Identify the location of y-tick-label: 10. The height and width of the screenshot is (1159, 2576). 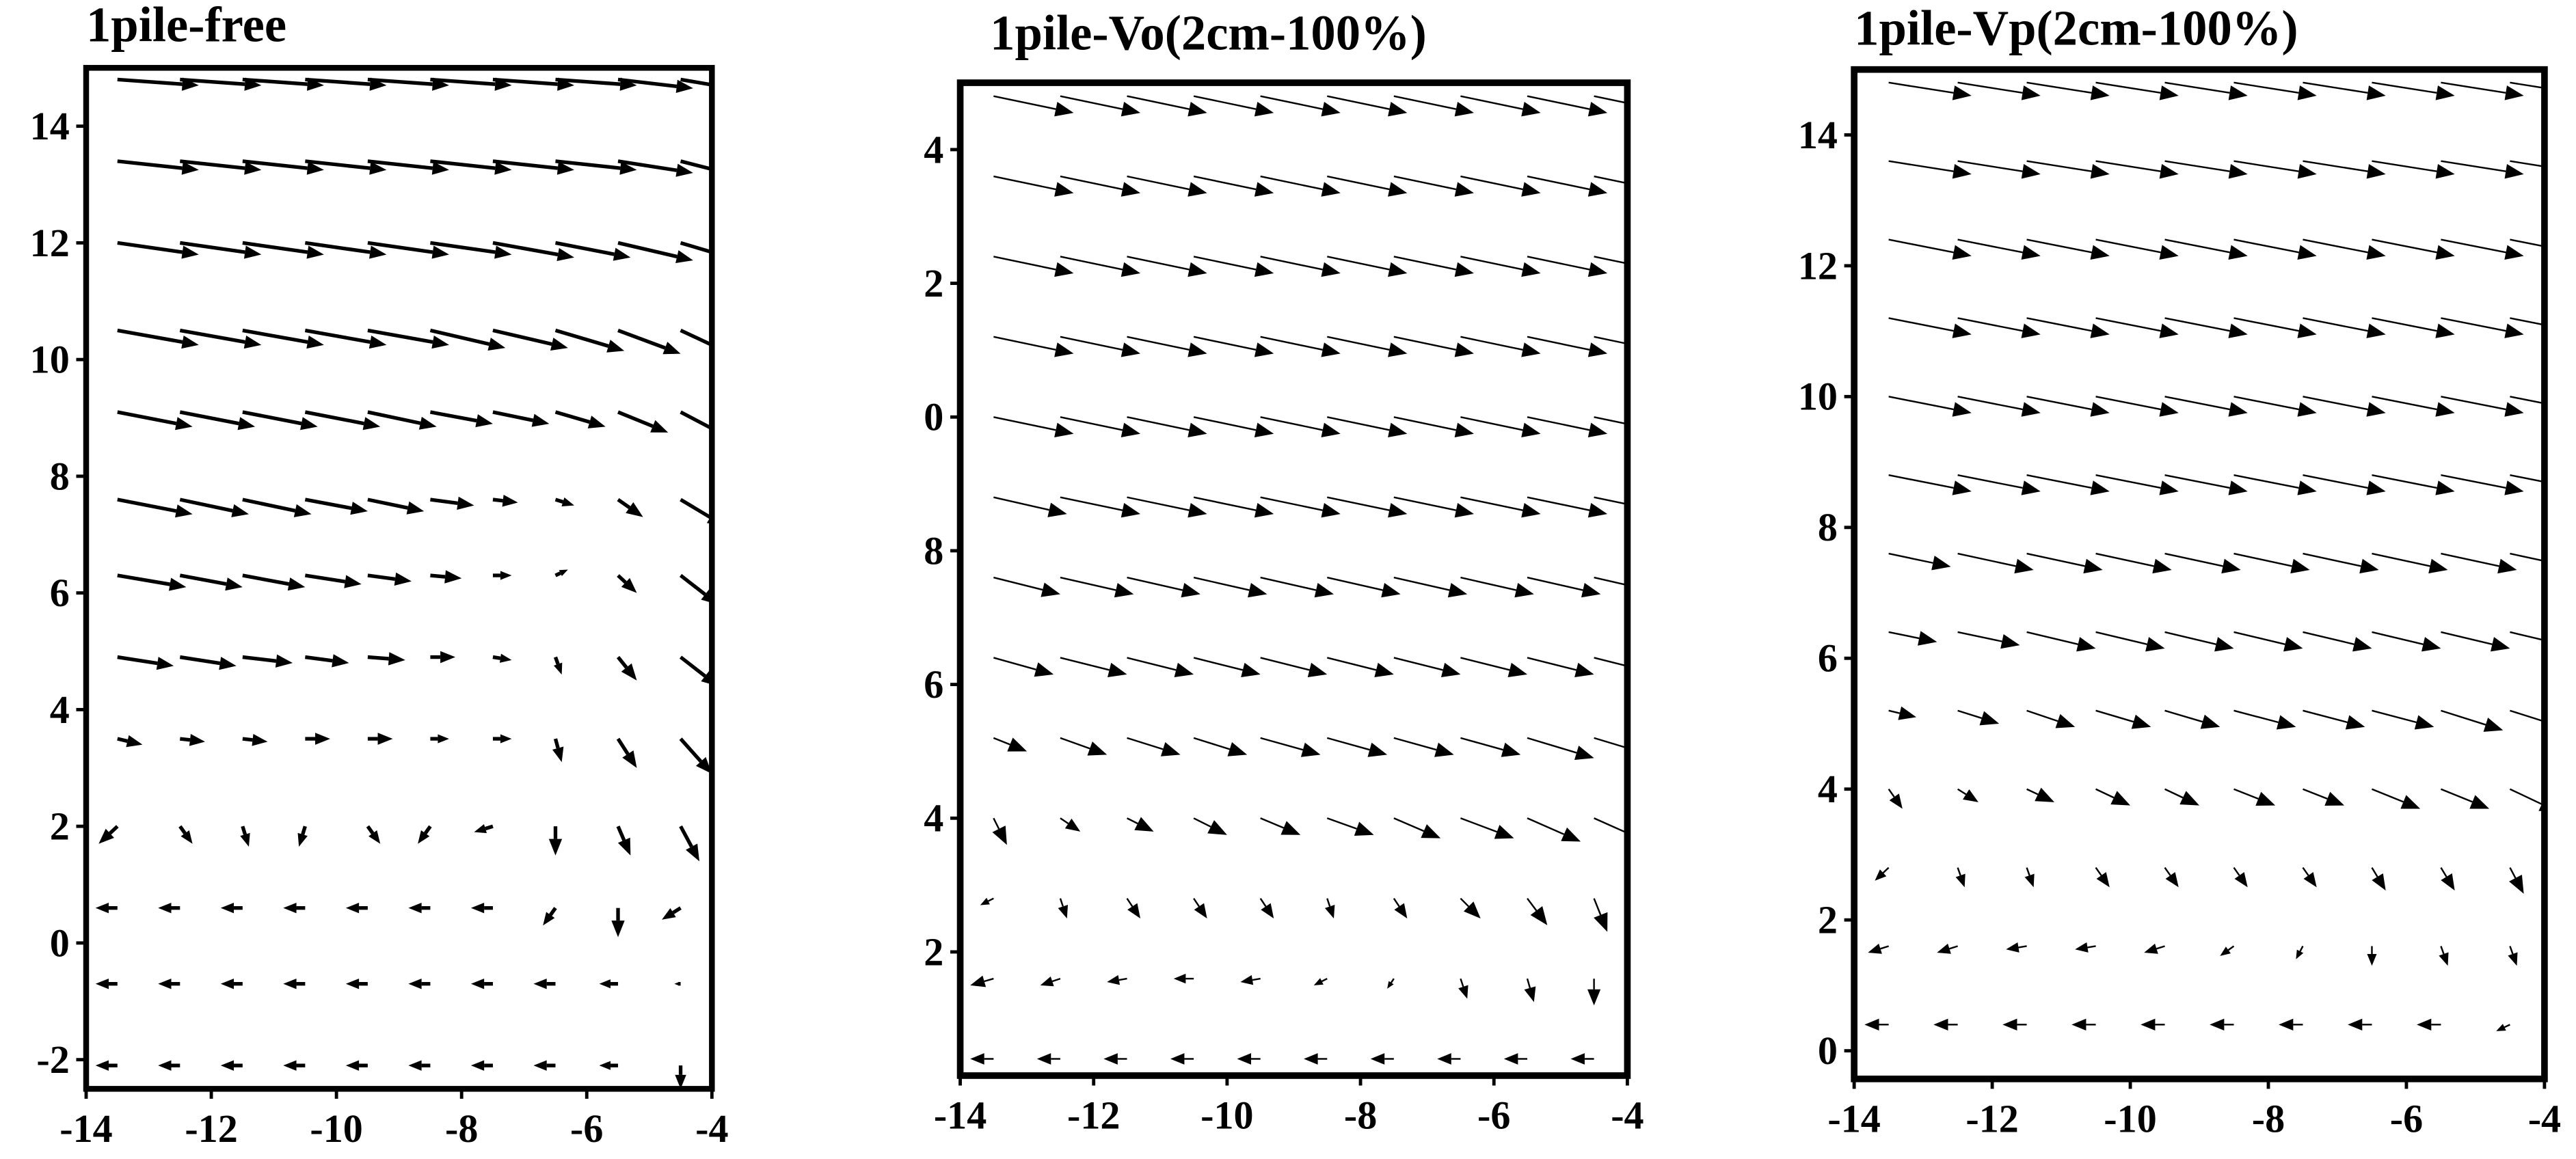
(1818, 396).